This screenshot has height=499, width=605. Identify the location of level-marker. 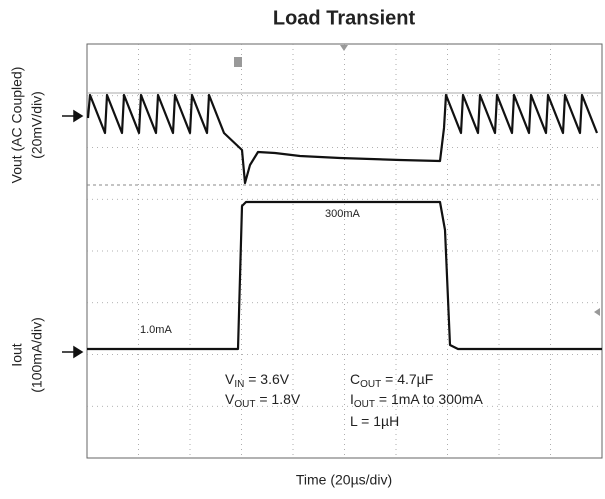
(597, 312).